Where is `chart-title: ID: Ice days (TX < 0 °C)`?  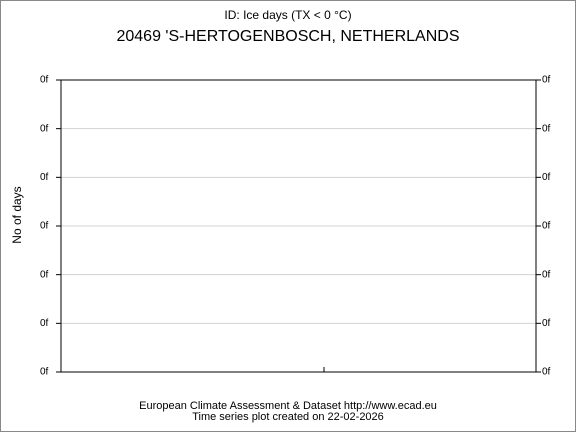 chart-title: ID: Ice days (TX < 0 °C) is located at coordinates (287, 15).